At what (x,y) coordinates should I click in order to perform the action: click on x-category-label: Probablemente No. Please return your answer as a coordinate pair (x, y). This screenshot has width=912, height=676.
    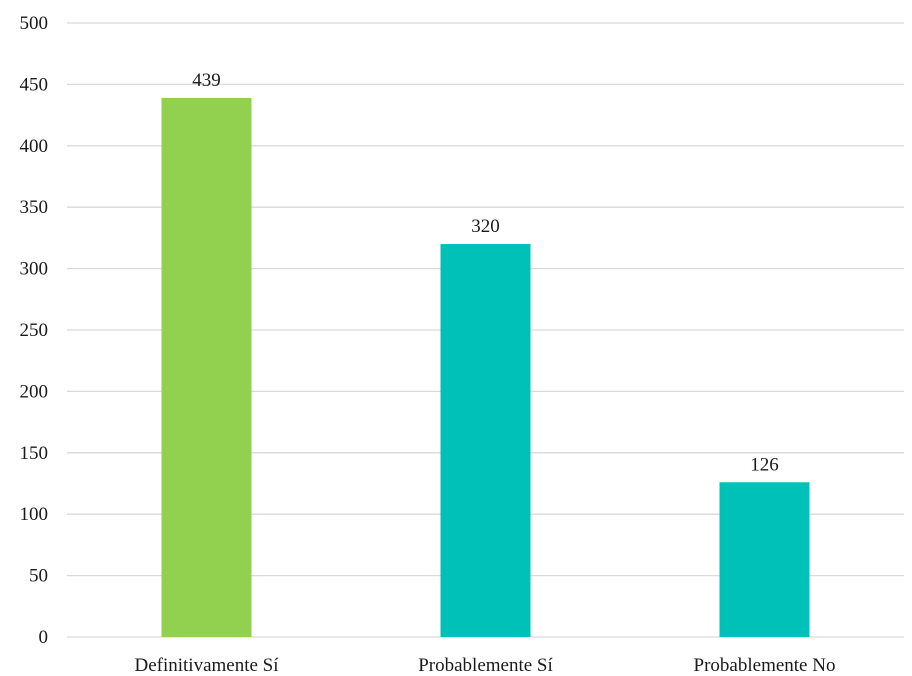
    Looking at the image, I should click on (765, 665).